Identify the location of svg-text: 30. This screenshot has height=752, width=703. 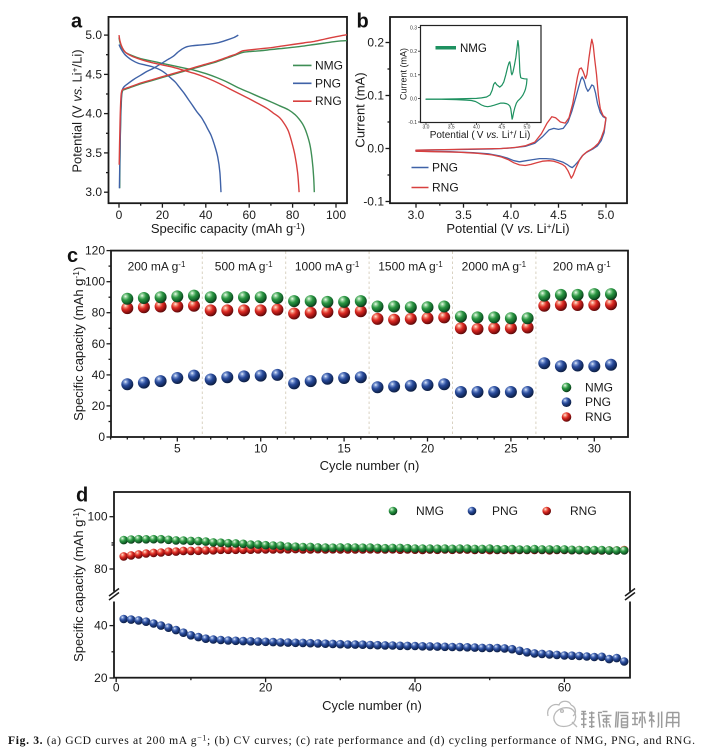
(595, 449).